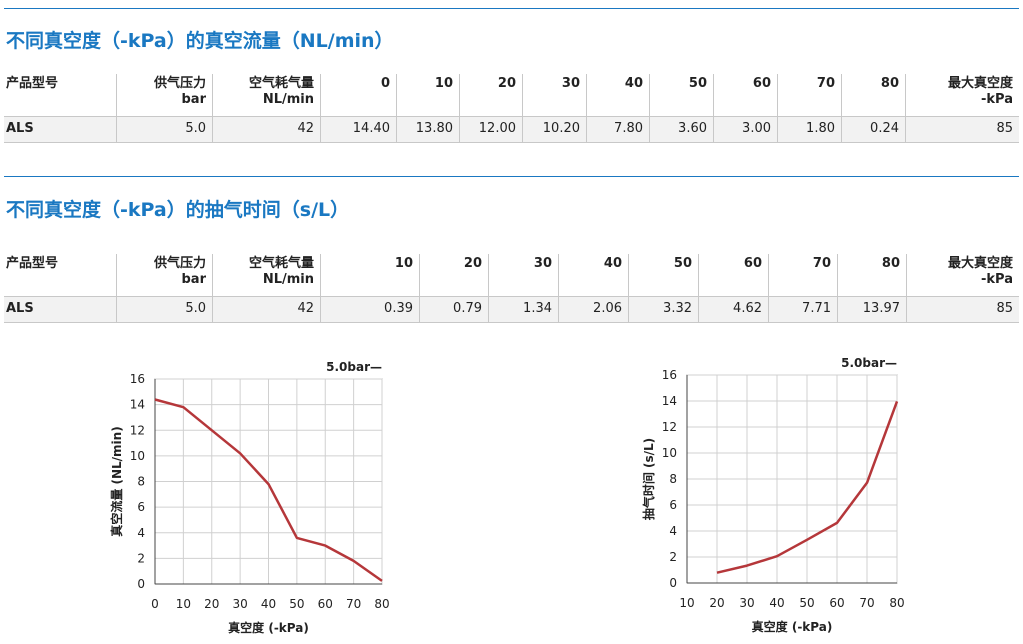  Describe the element at coordinates (554, 129) in the screenshot. I see `table-cell: 10.20` at that location.